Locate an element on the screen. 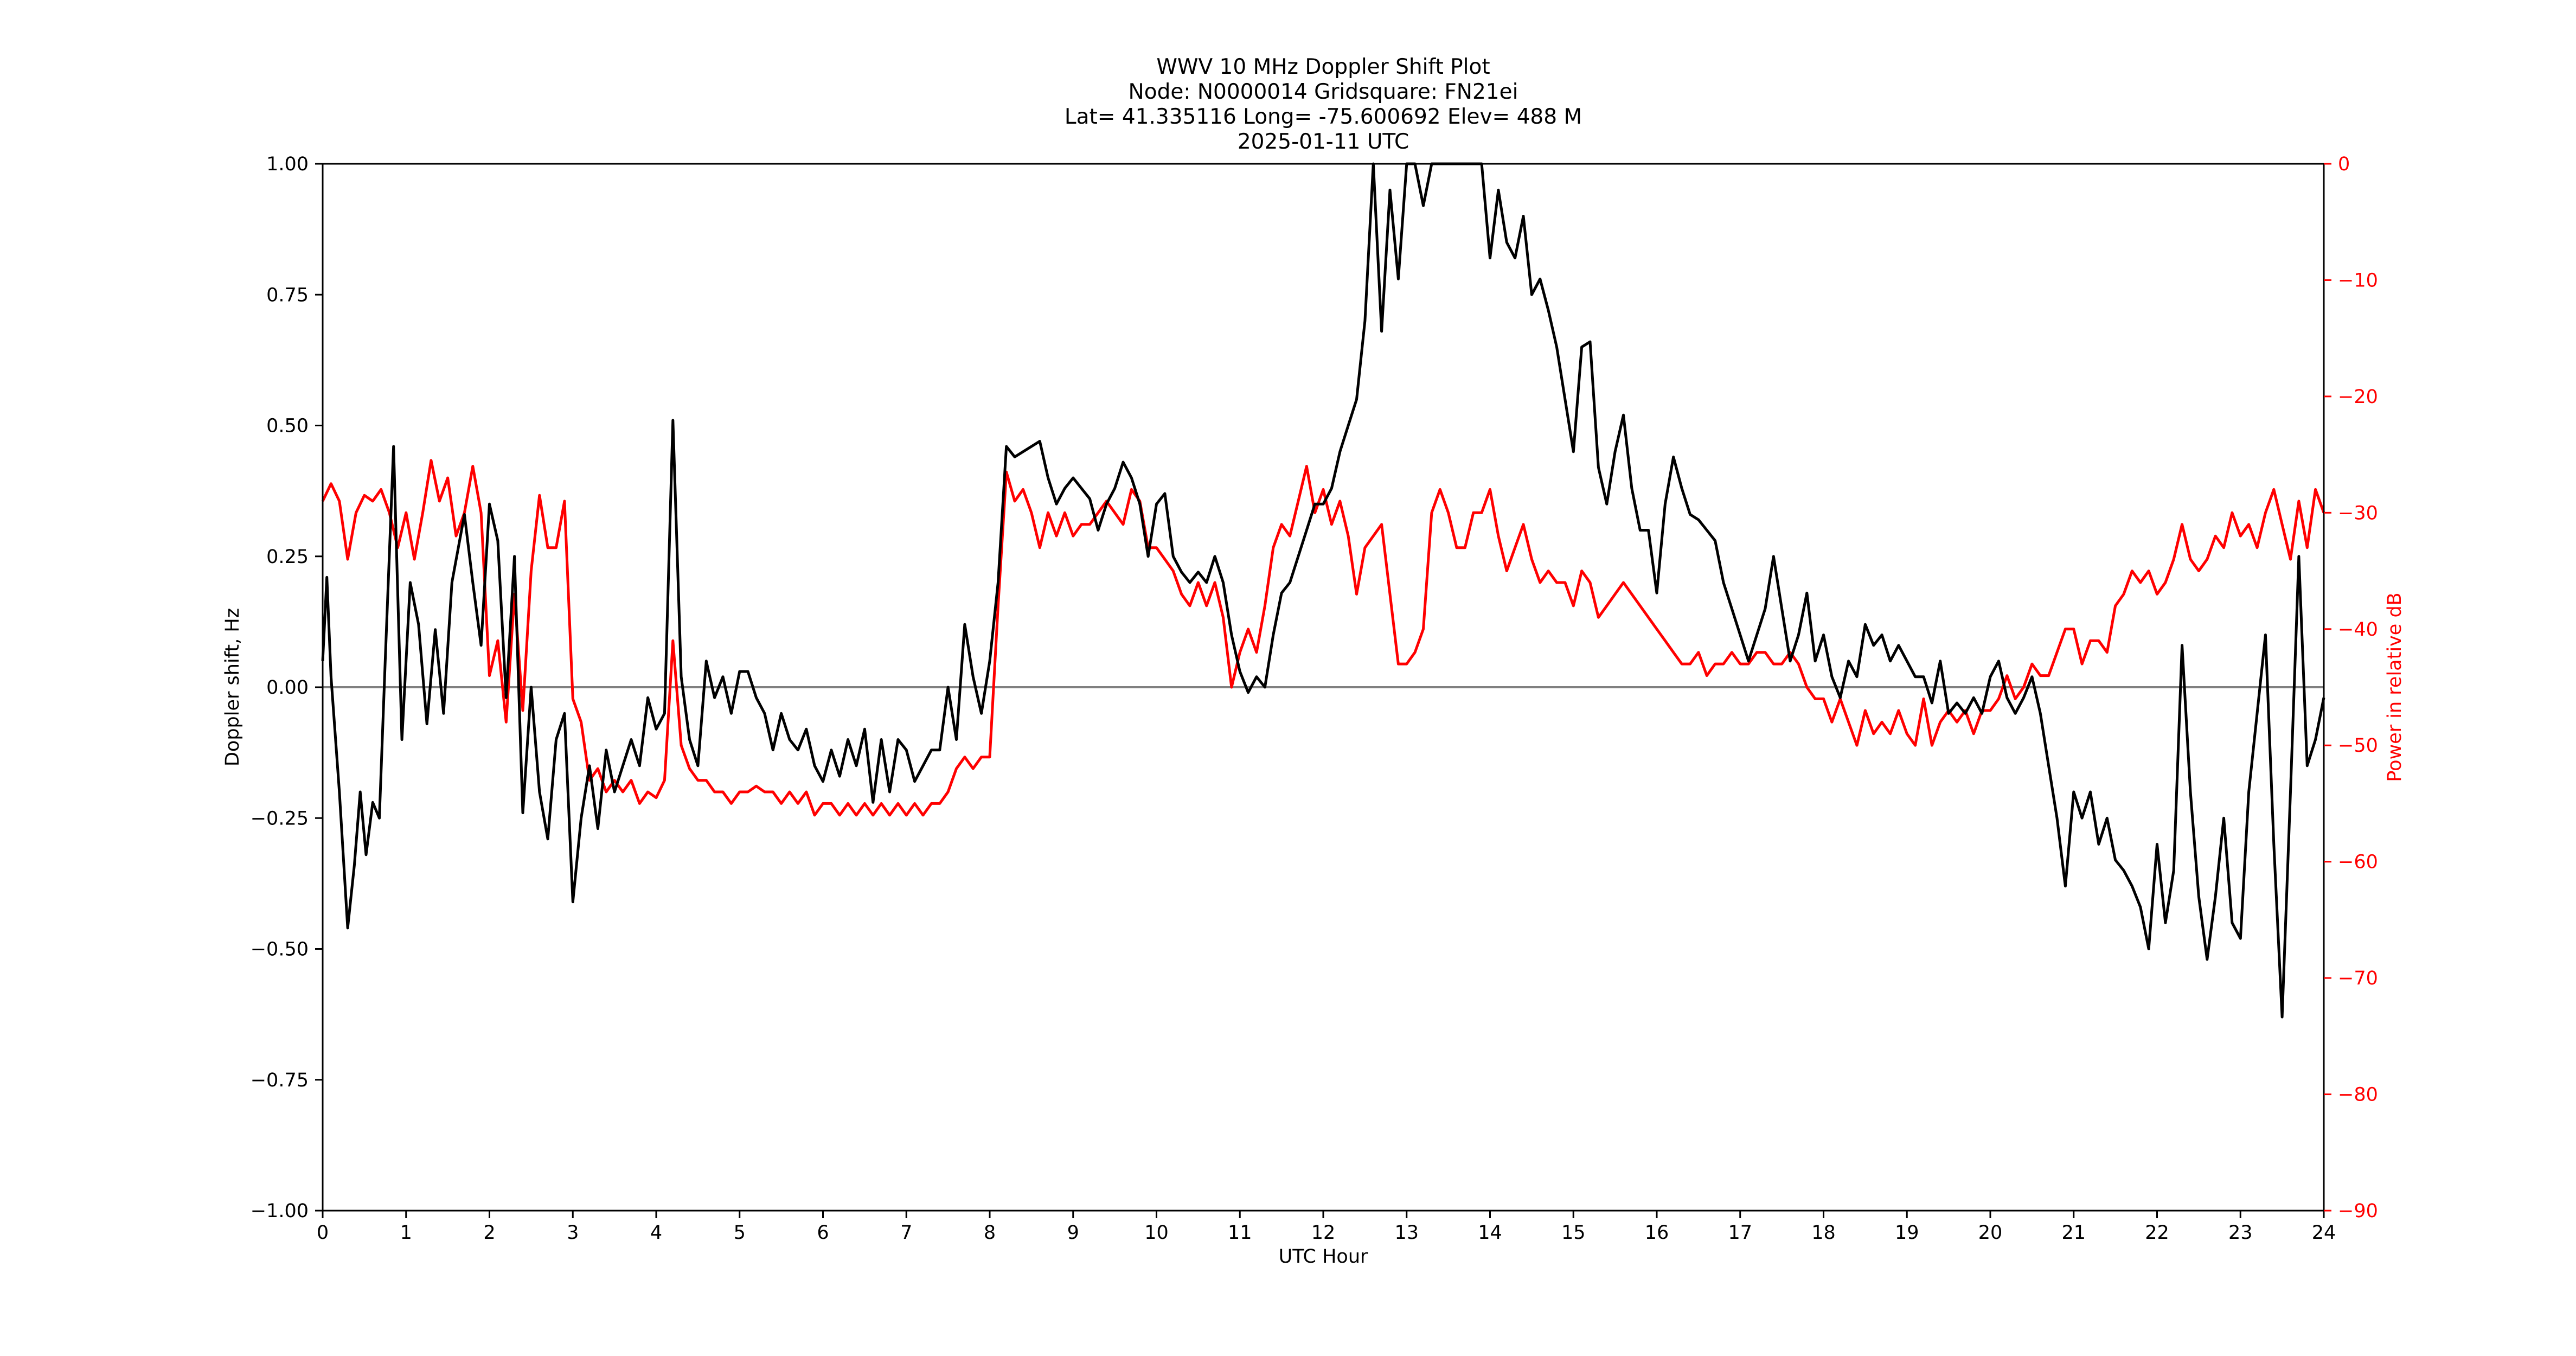 The image size is (2576, 1356). title-line-4: 2025-01-11 UTC is located at coordinates (1323, 142).